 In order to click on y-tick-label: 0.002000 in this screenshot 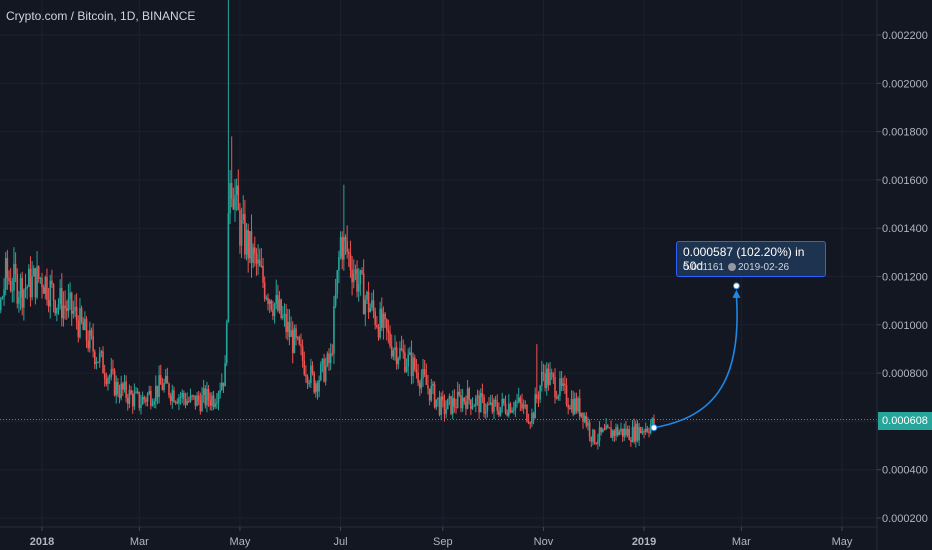, I will do `click(905, 84)`.